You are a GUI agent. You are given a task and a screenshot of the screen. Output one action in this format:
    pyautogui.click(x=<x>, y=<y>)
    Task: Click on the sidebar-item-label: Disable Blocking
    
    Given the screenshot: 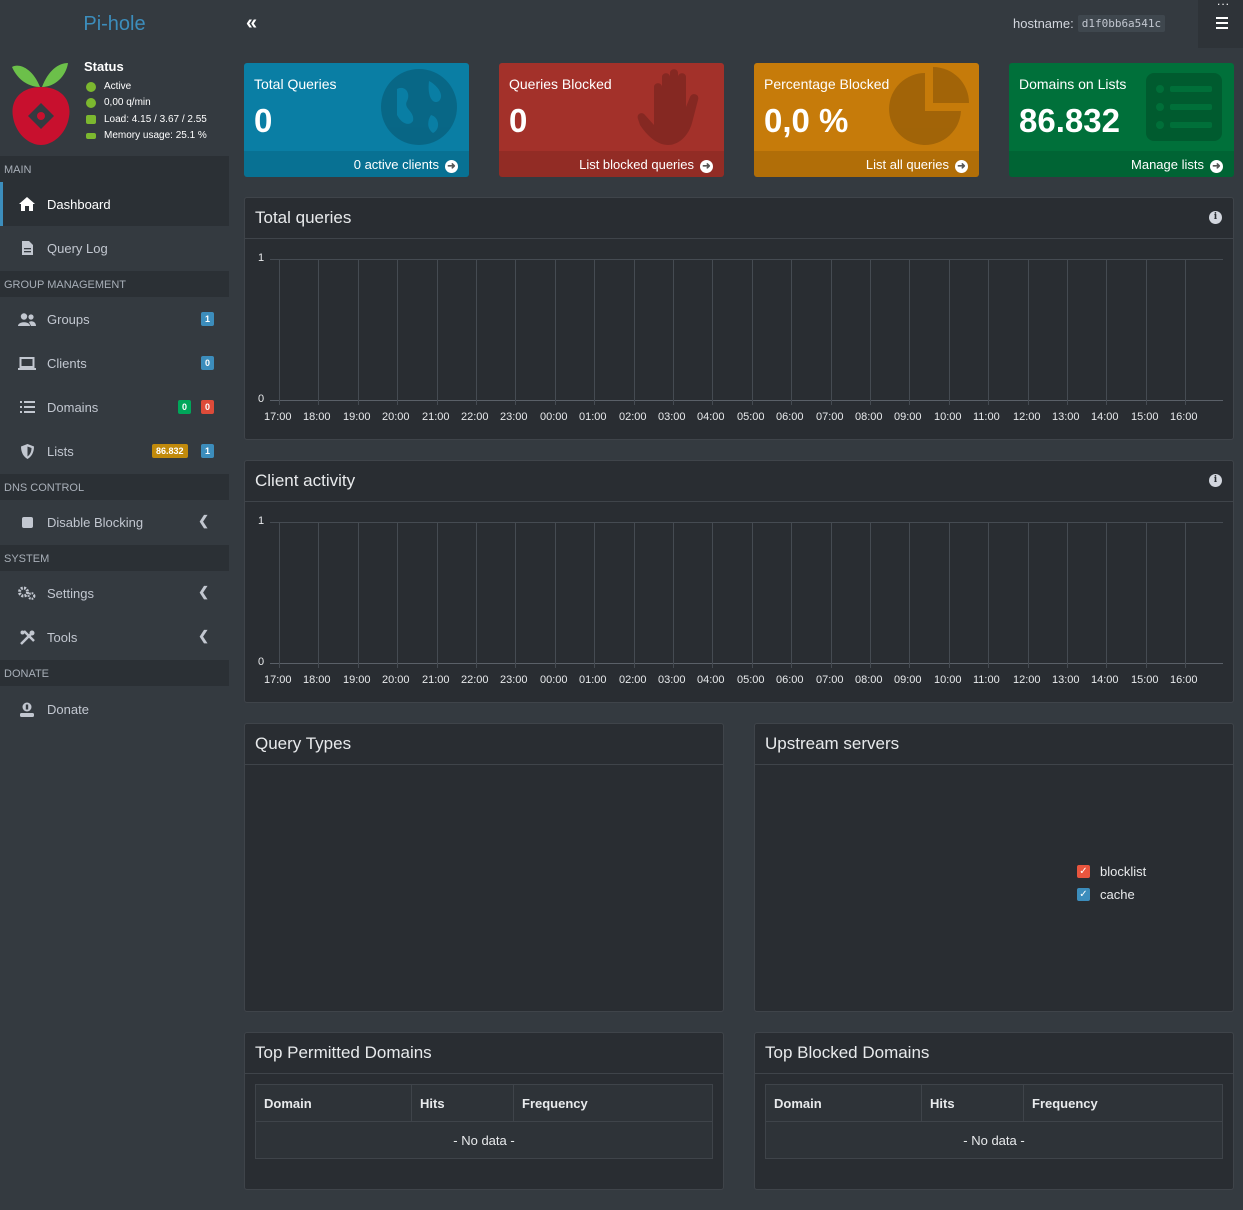 What is the action you would take?
    pyautogui.click(x=95, y=522)
    